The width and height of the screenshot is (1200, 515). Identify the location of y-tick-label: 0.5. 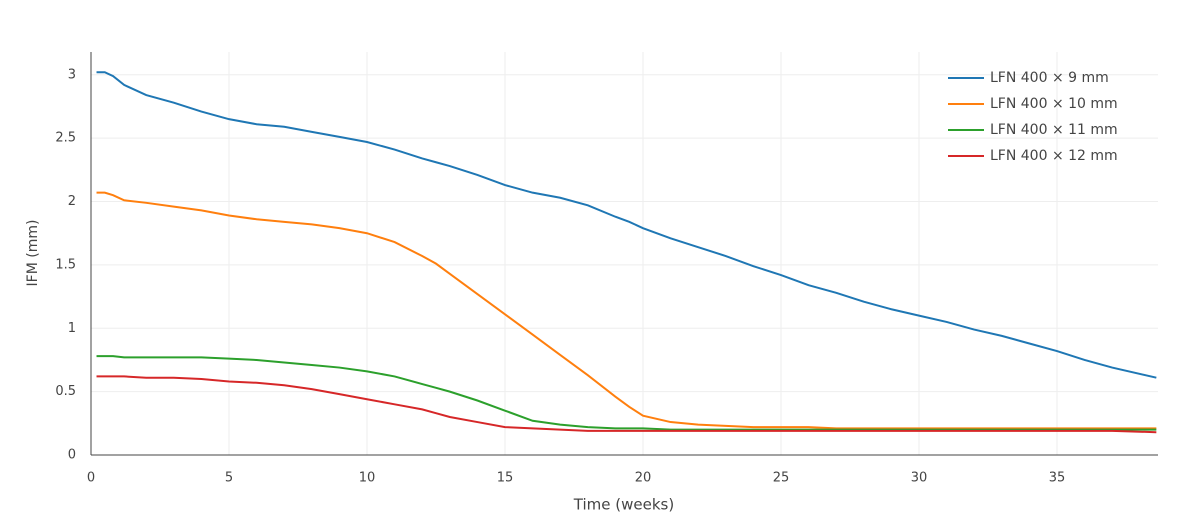
(65, 391).